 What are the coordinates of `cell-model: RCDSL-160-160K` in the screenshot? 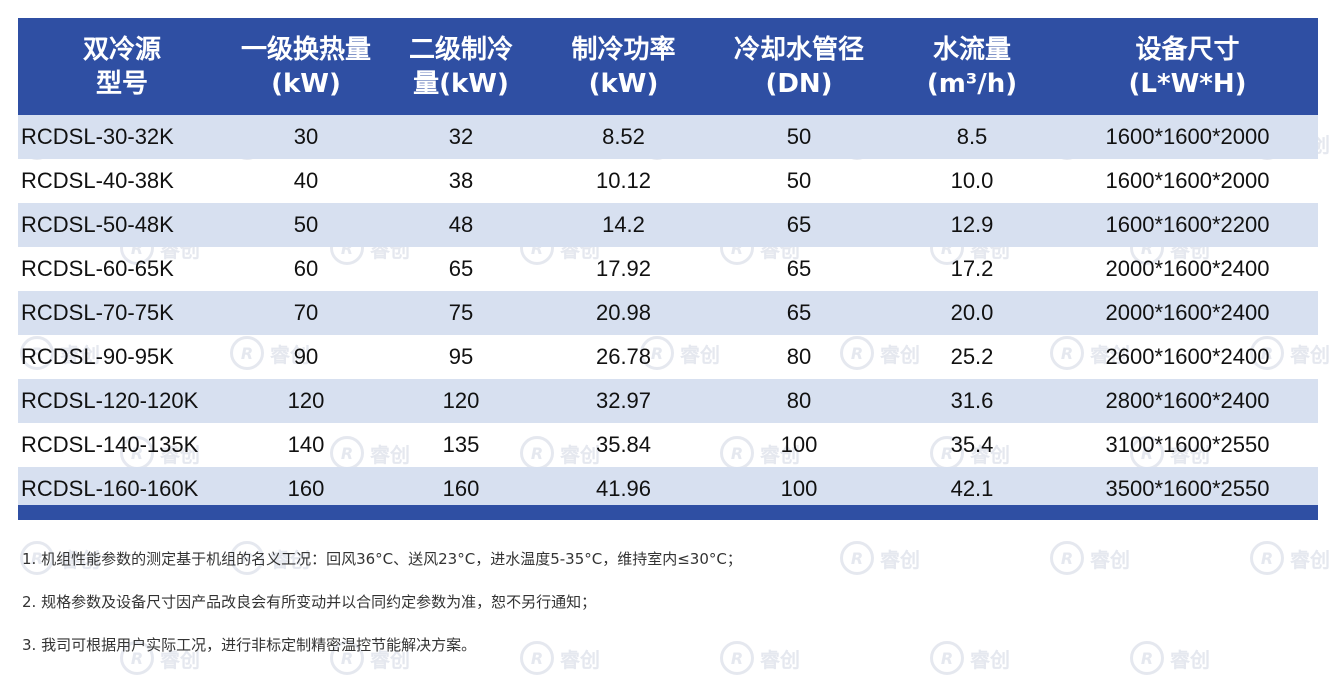 It's located at (122, 489).